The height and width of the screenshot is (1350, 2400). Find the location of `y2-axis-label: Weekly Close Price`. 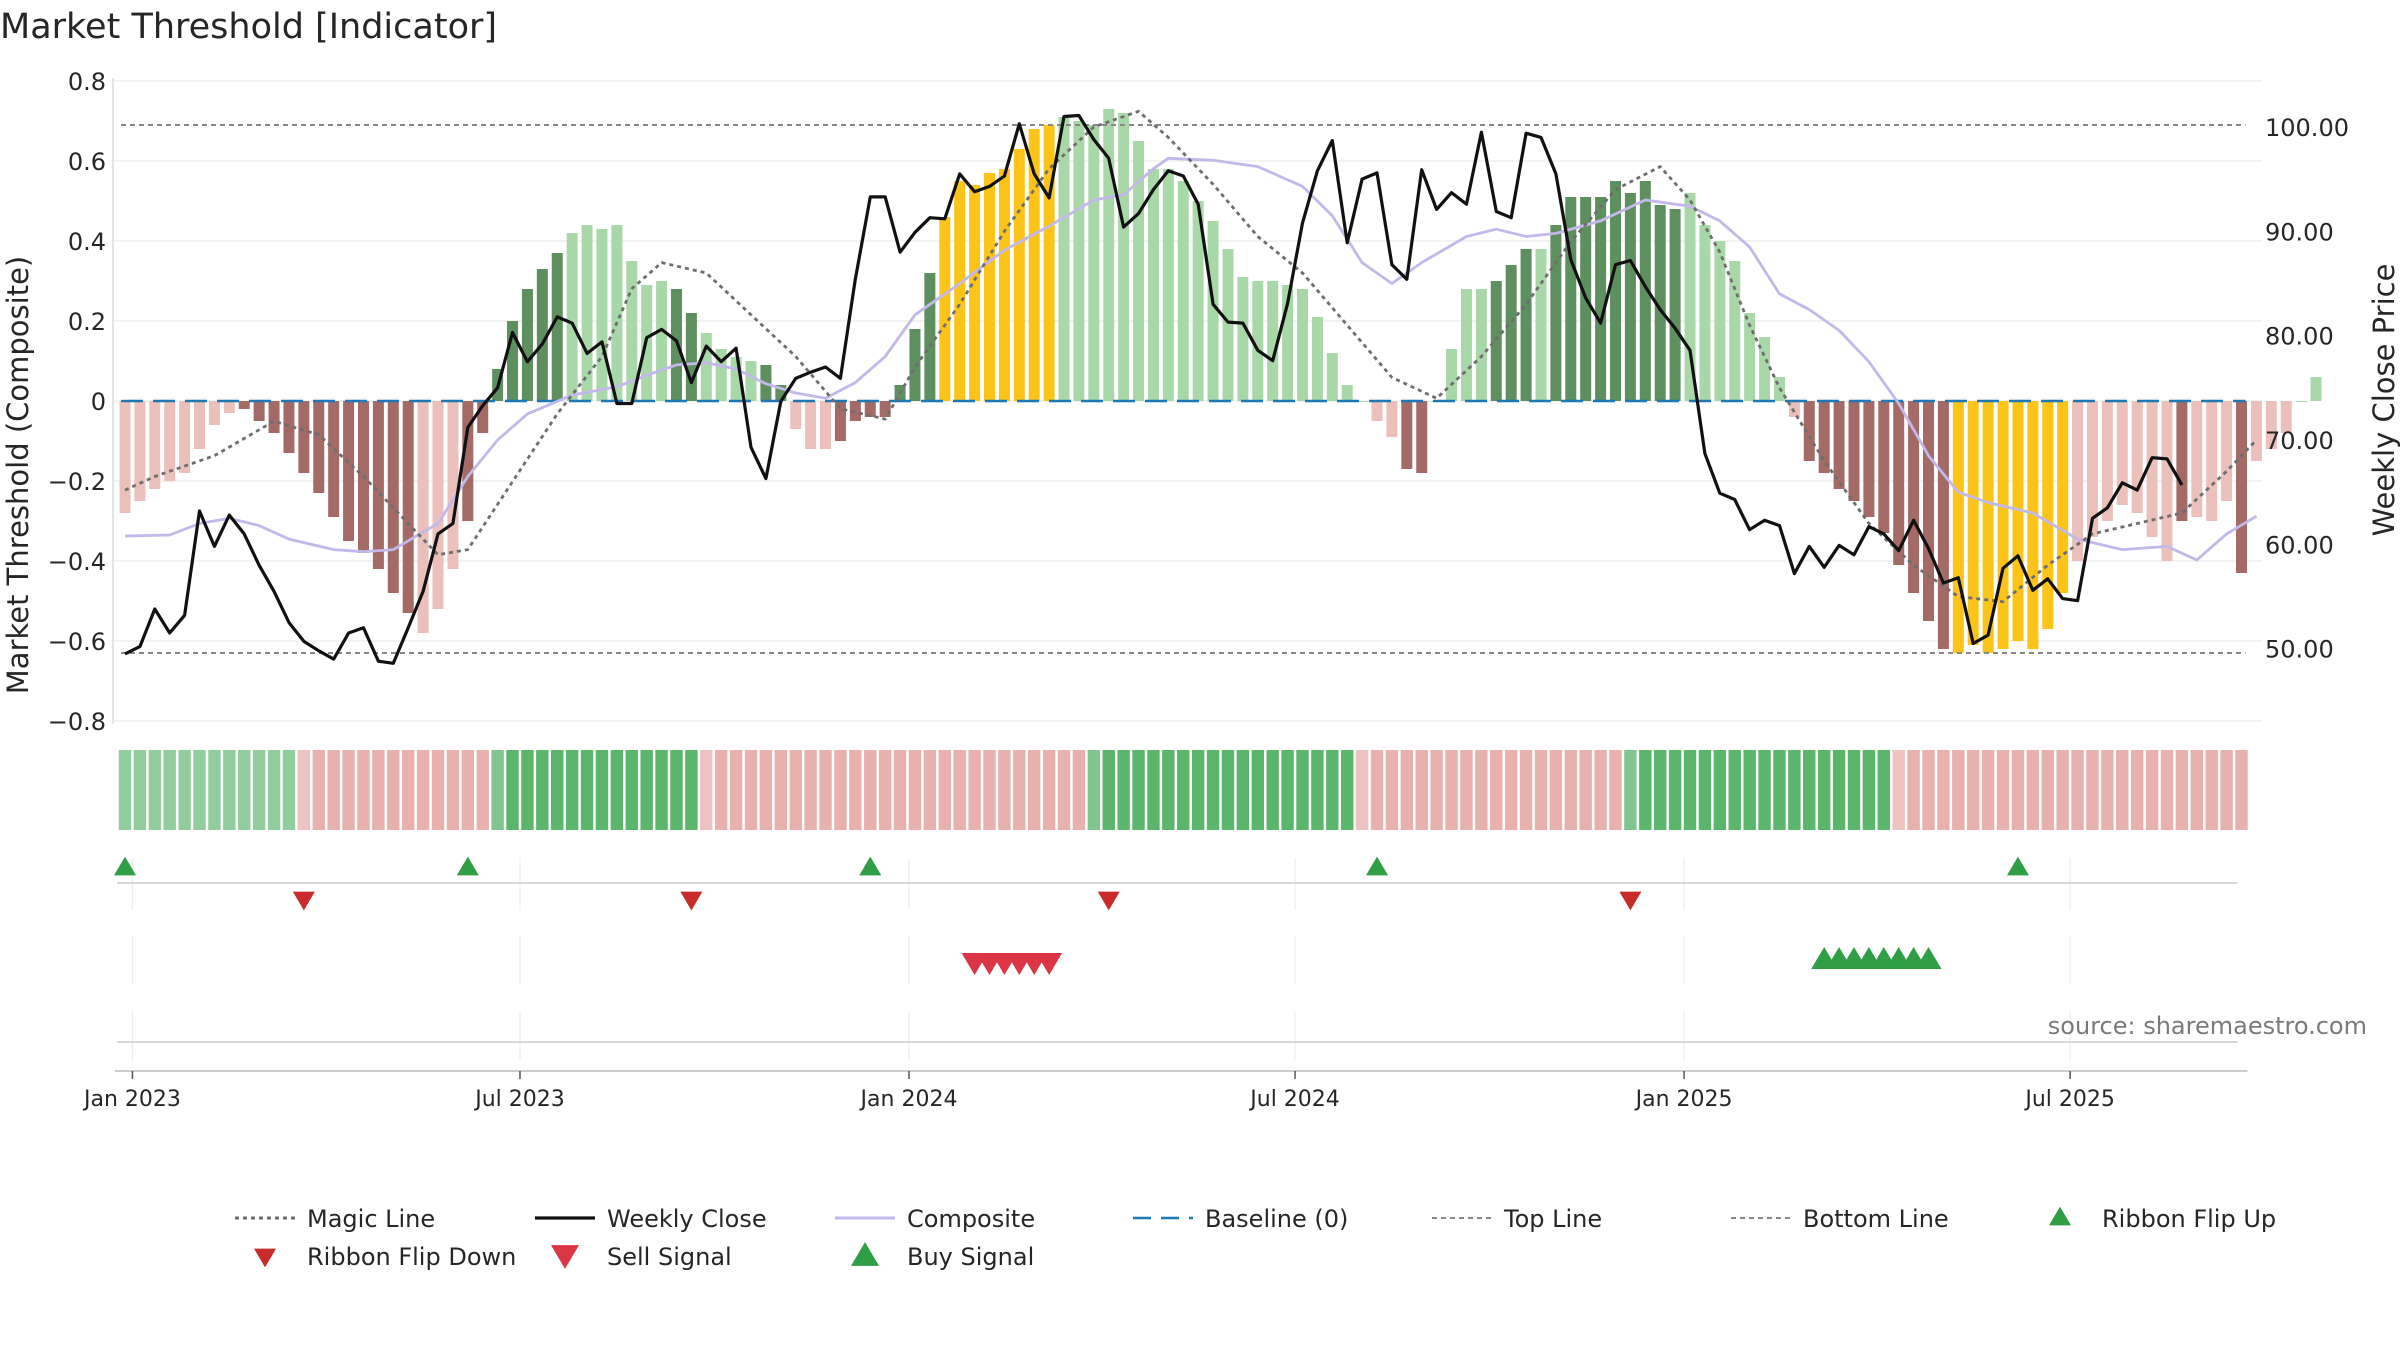

y2-axis-label: Weekly Close Price is located at coordinates (2383, 400).